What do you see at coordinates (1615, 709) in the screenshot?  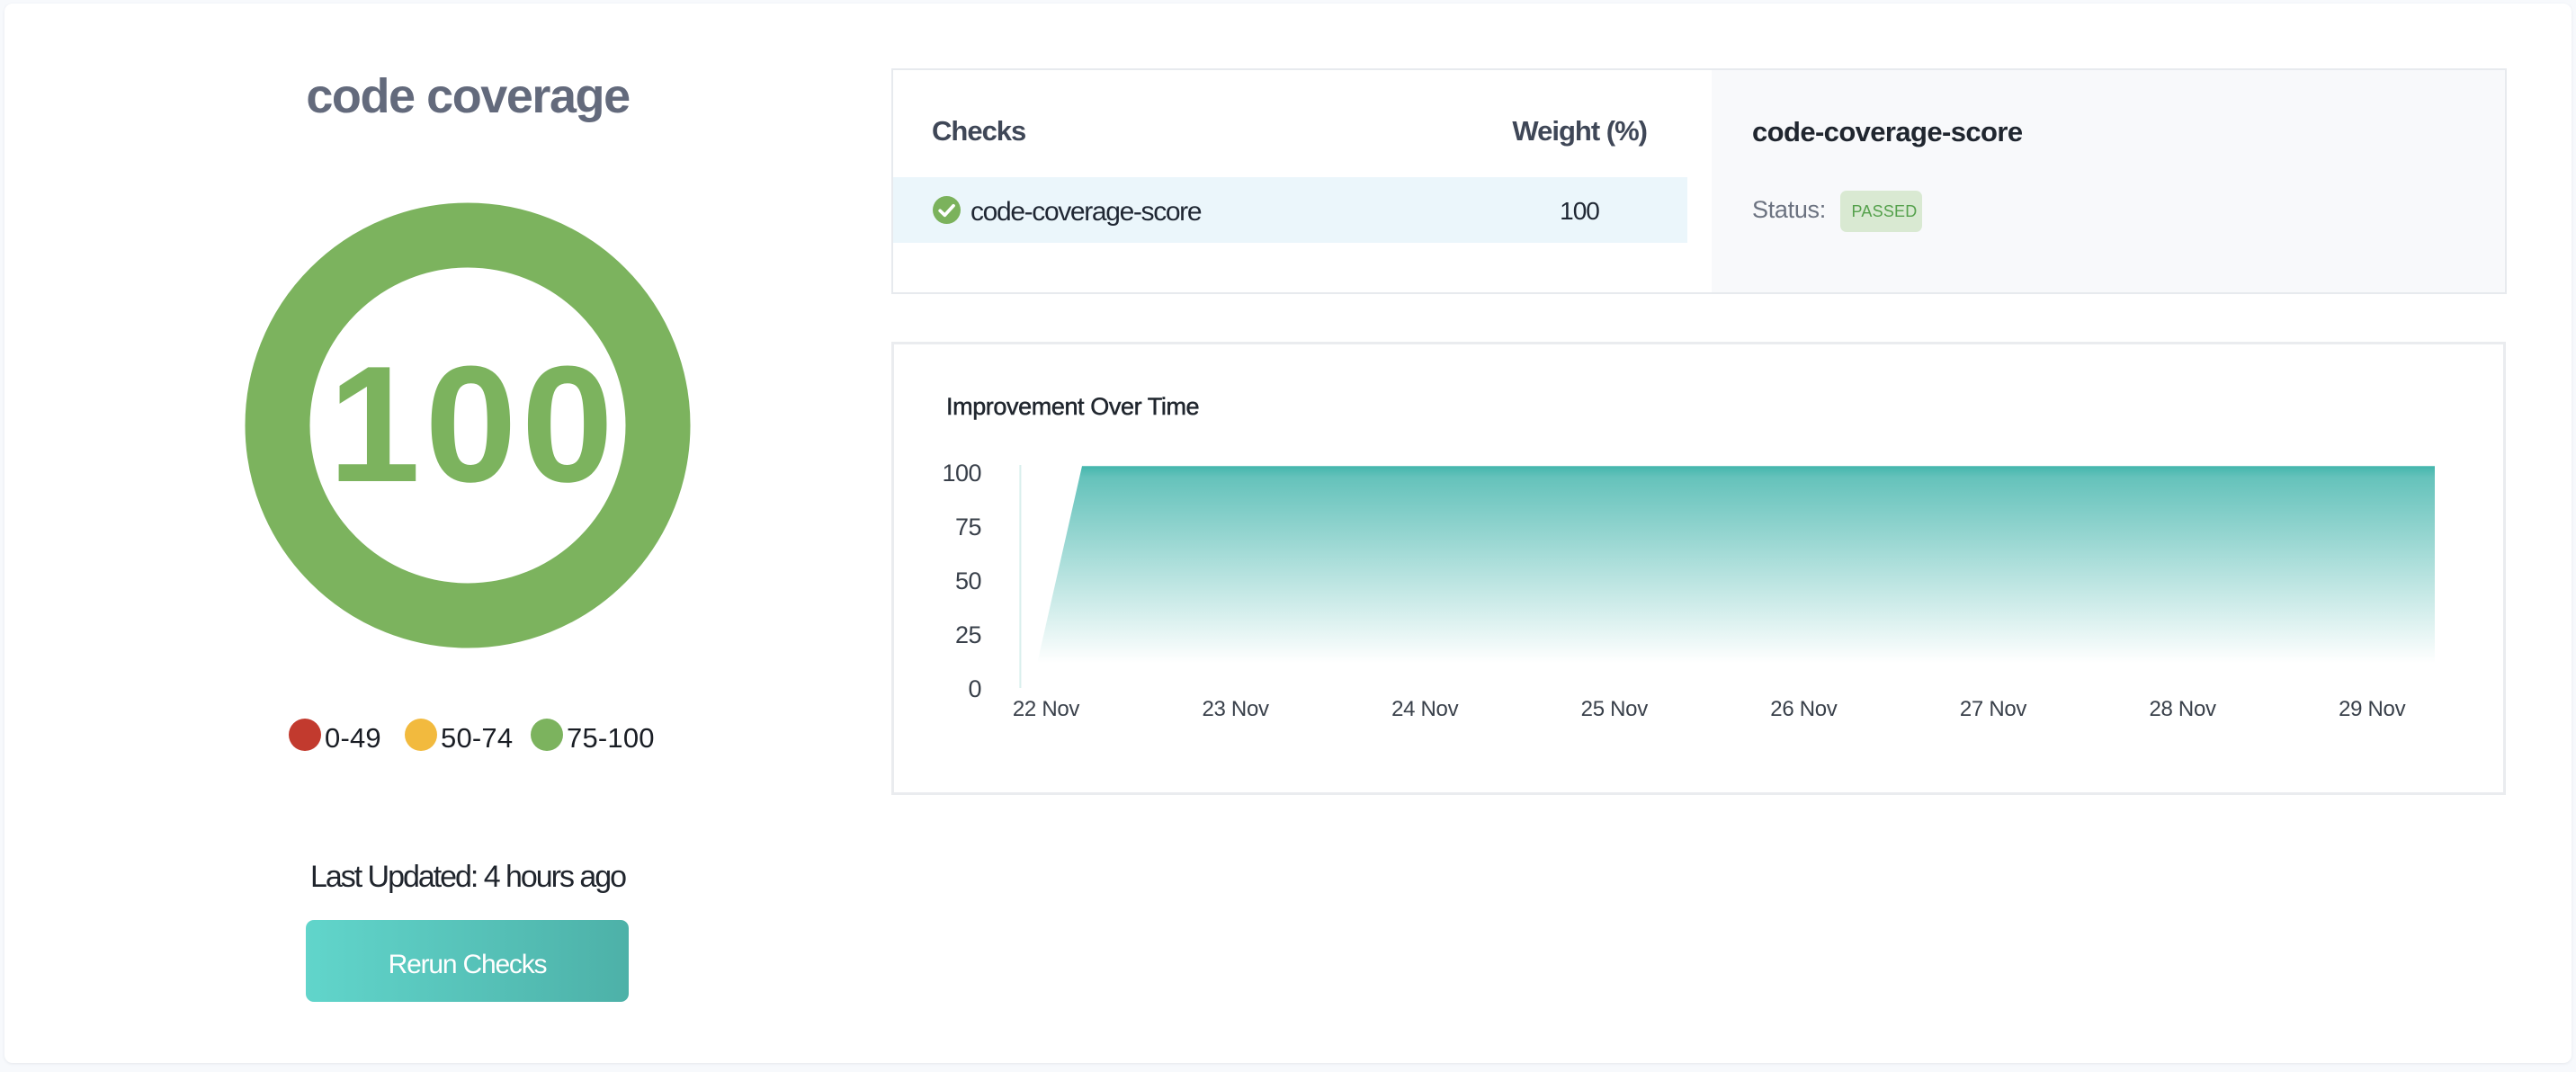 I see `svg-text: 25 Nov` at bounding box center [1615, 709].